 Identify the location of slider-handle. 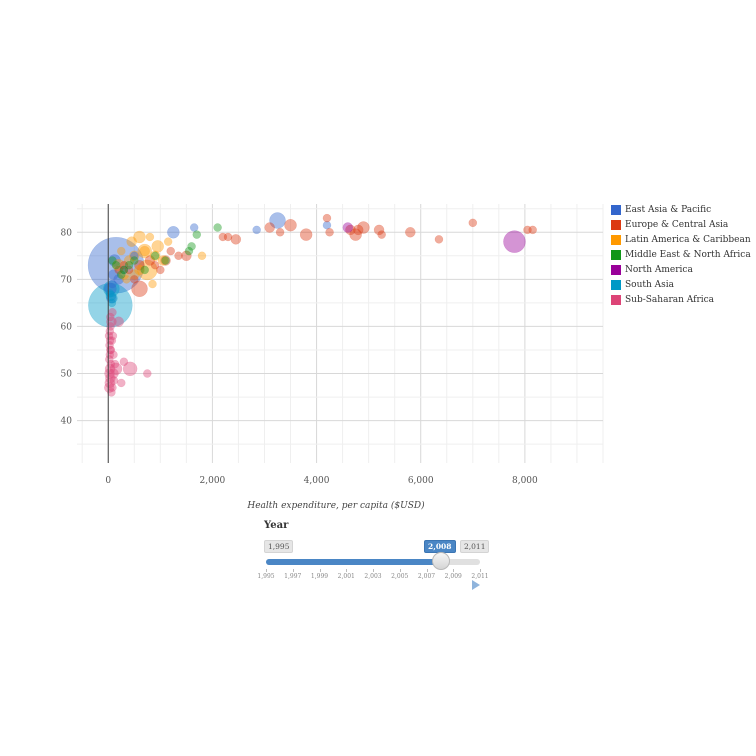
(440, 561).